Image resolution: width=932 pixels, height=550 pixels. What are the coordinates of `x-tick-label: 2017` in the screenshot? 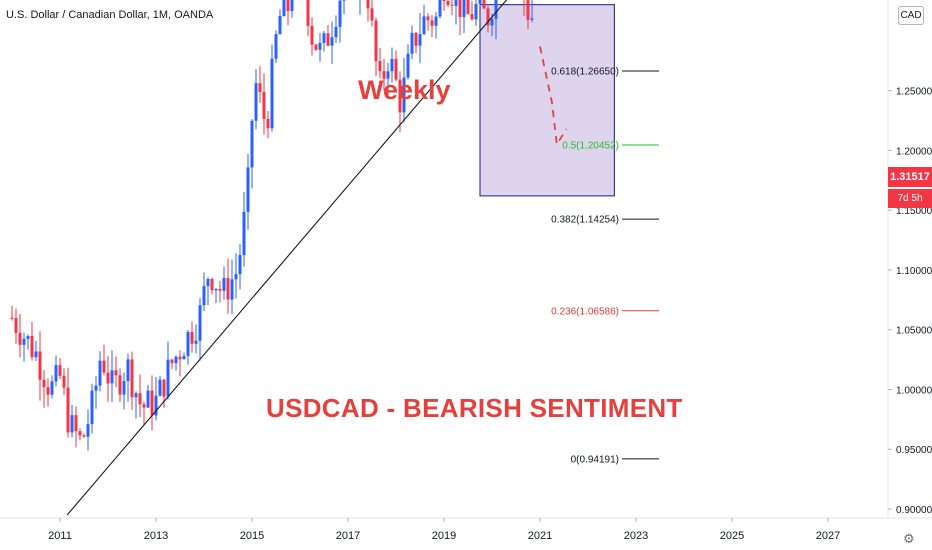 It's located at (348, 536).